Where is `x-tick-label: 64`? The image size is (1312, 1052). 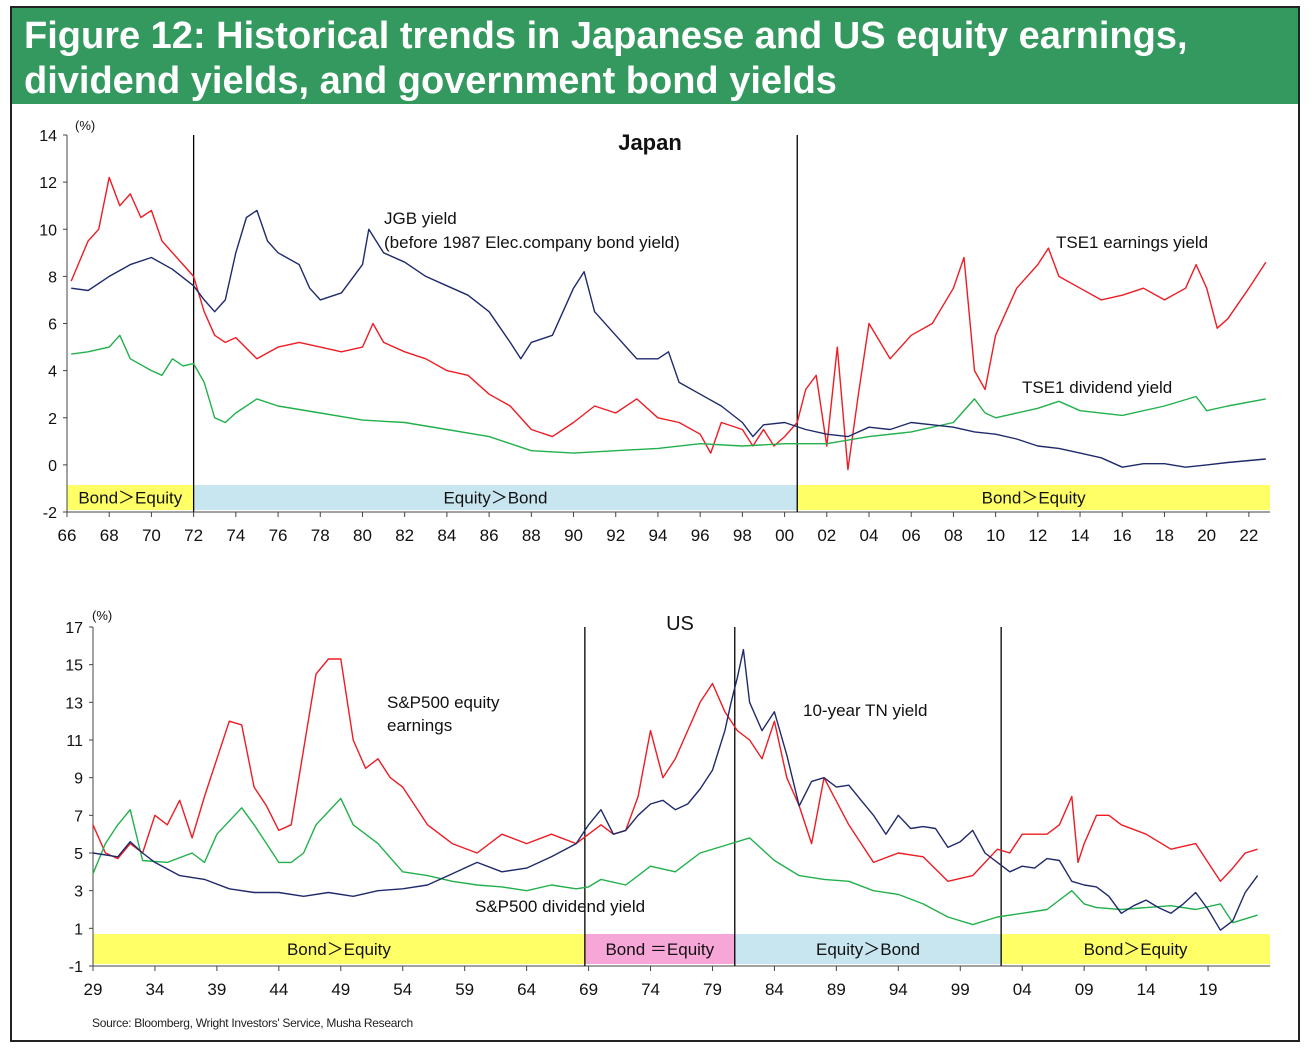
x-tick-label: 64 is located at coordinates (526, 989).